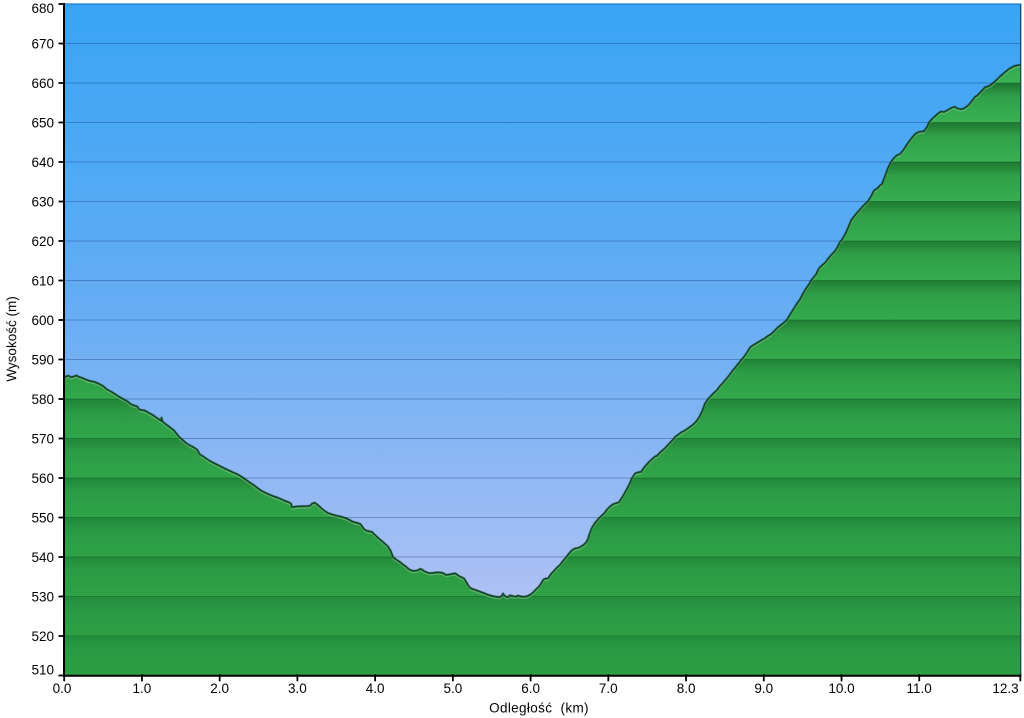 This screenshot has width=1024, height=718. Describe the element at coordinates (42, 359) in the screenshot. I see `svg-text: 590` at that location.